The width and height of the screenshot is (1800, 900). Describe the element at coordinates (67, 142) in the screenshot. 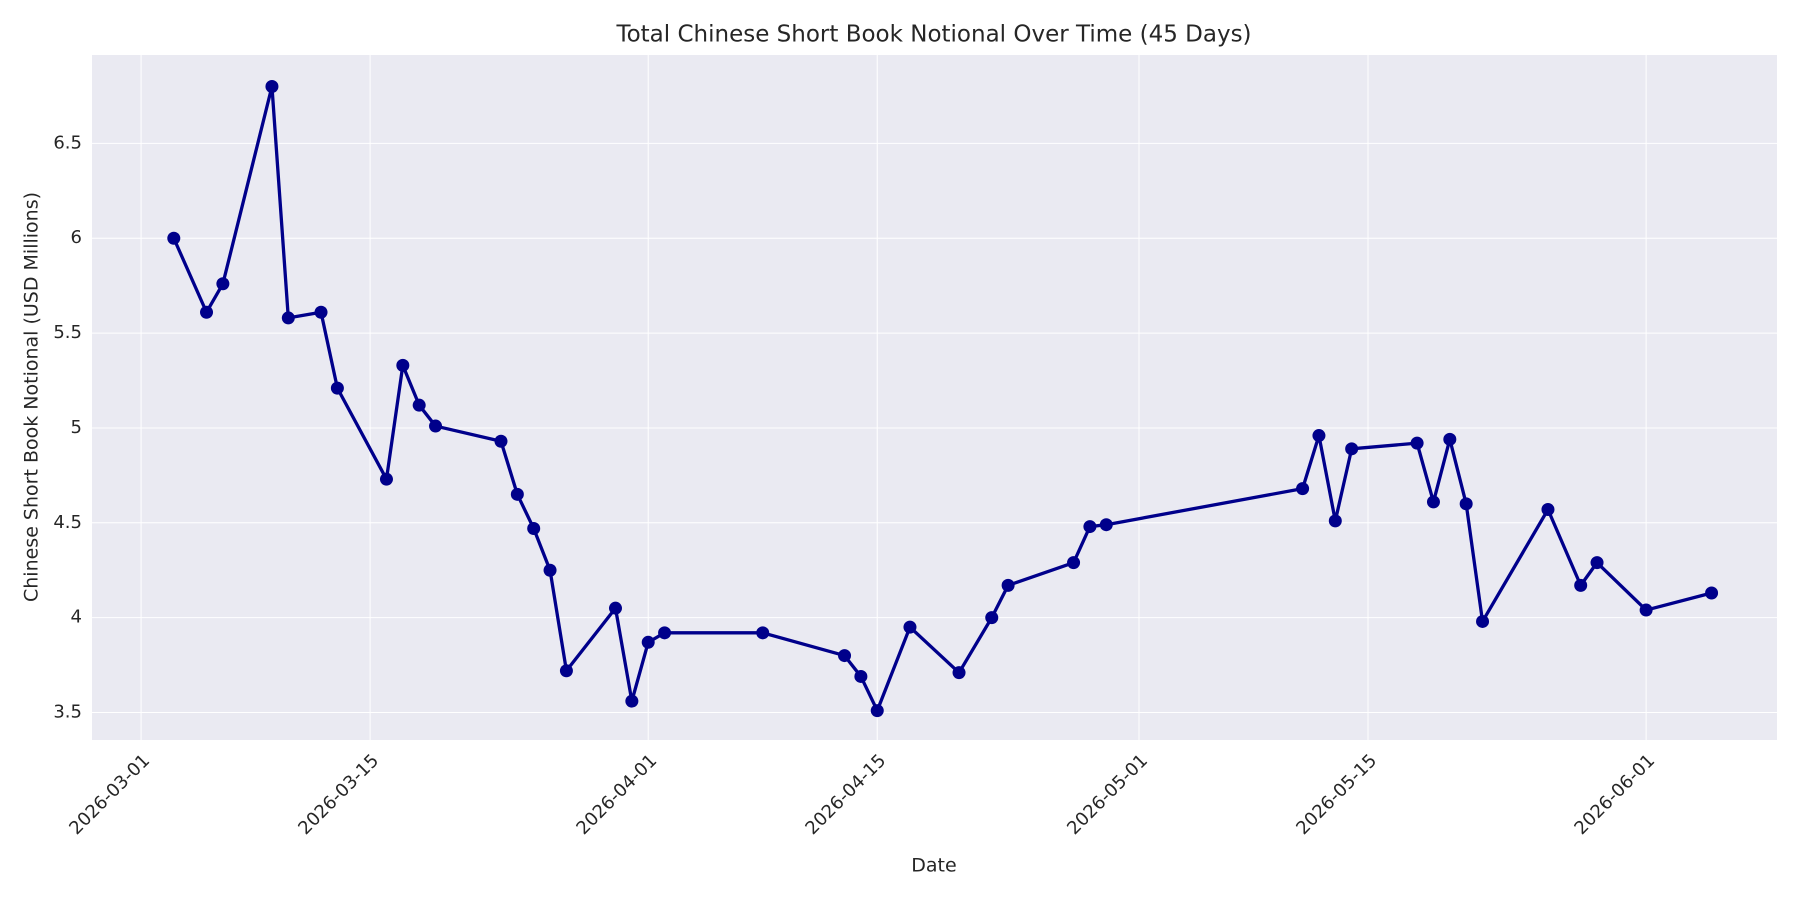

I see `y-tick-label: 6.5` at that location.